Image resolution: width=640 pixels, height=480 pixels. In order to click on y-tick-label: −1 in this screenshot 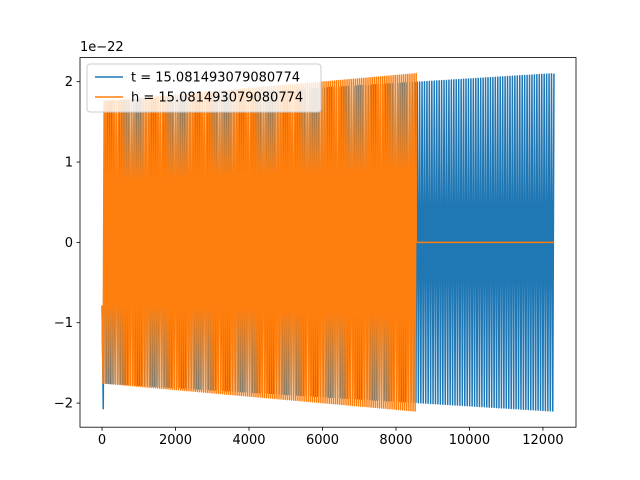, I will do `click(63, 323)`.